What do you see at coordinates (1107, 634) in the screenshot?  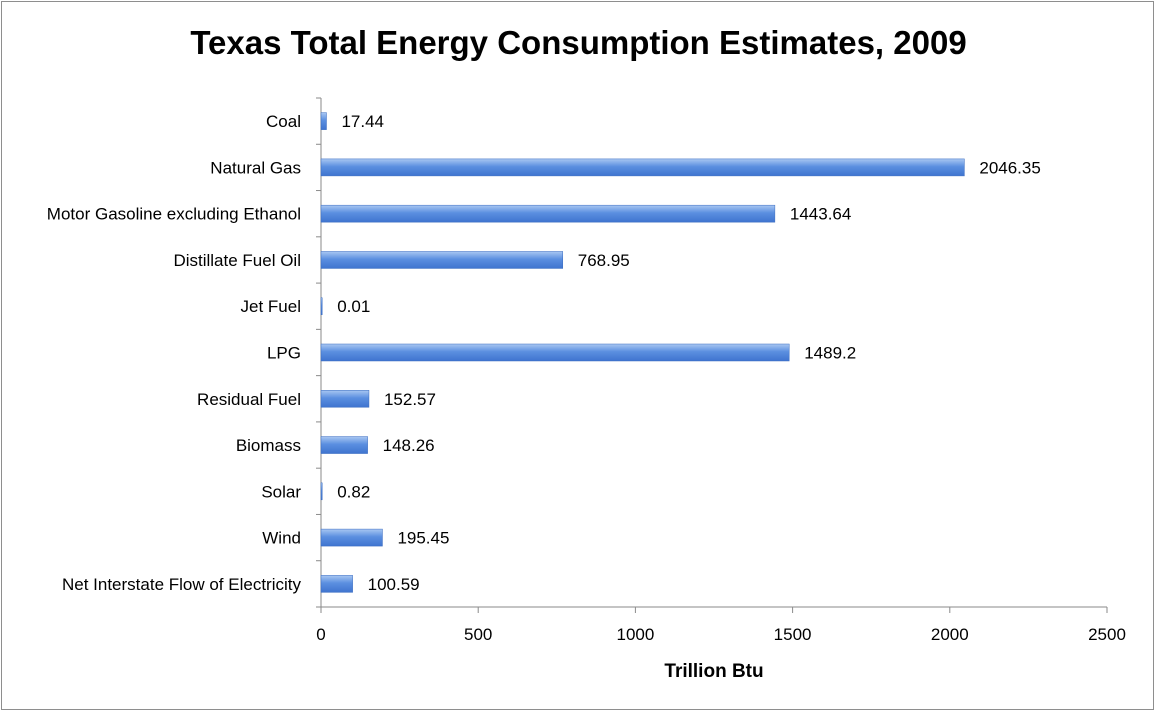 I see `x-tick-label: 2500` at bounding box center [1107, 634].